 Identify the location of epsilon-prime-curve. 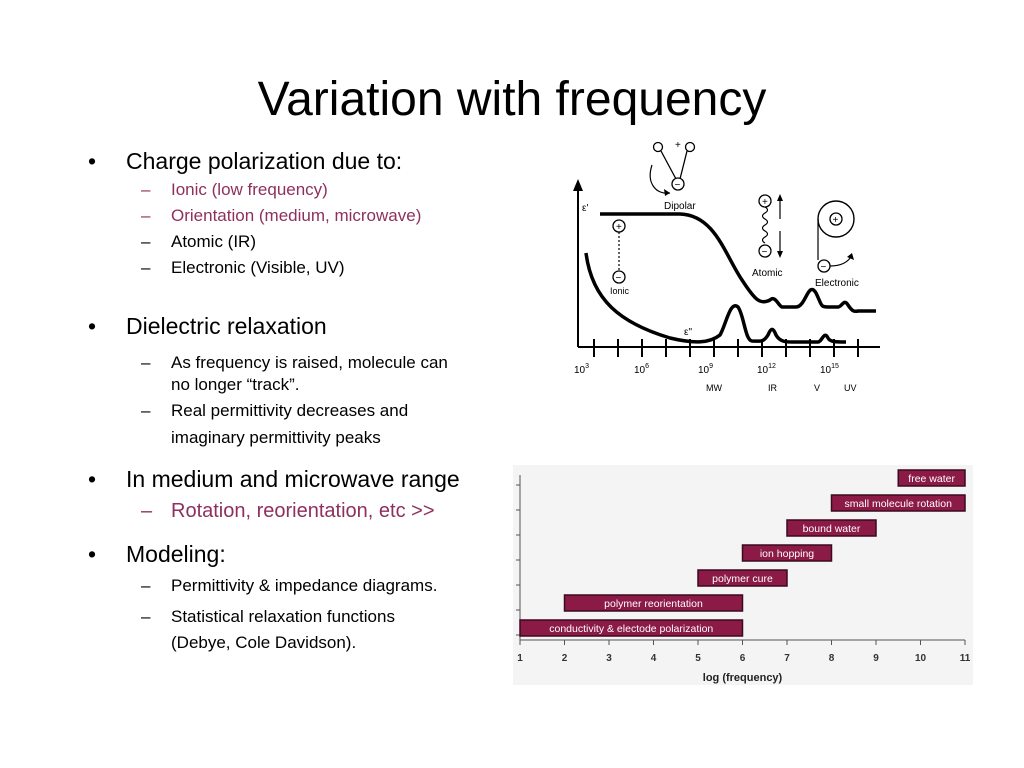
(738, 263).